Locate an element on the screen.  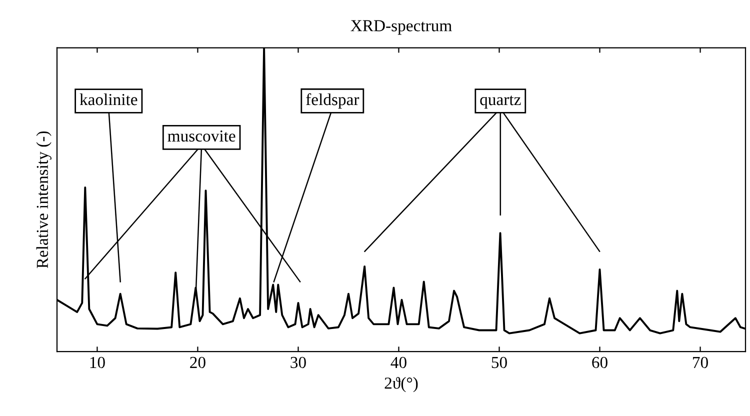
chart-title: XRD-spectrum is located at coordinates (401, 27).